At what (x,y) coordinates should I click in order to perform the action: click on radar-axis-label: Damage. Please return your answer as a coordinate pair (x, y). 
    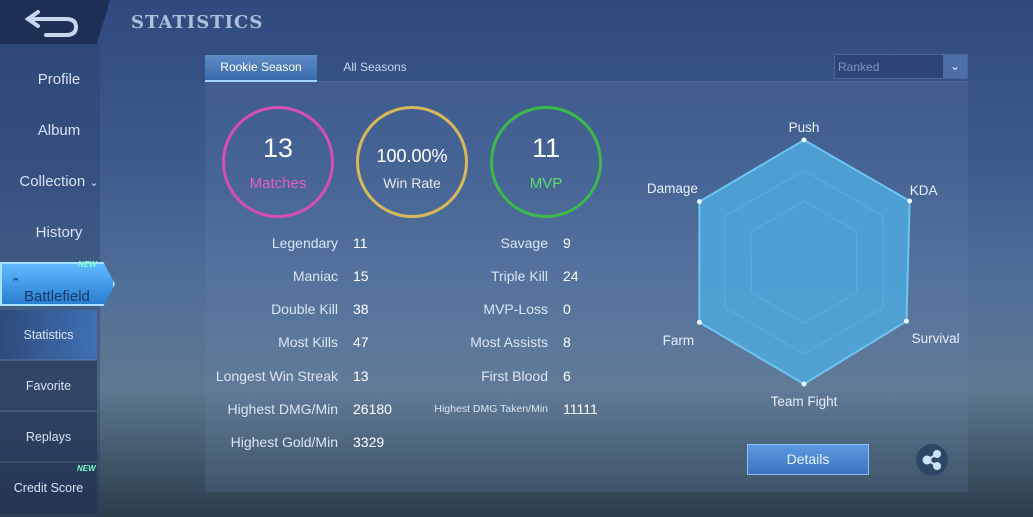
    Looking at the image, I should click on (672, 188).